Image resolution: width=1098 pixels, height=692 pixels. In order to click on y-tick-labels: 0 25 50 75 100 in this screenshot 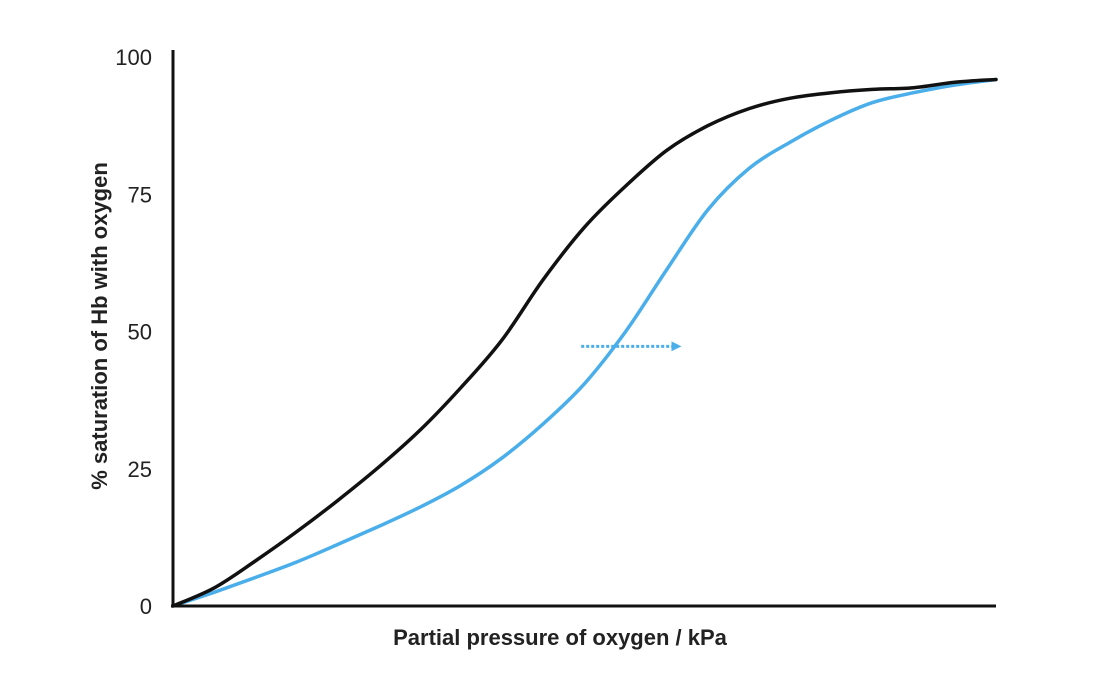, I will do `click(133, 332)`.